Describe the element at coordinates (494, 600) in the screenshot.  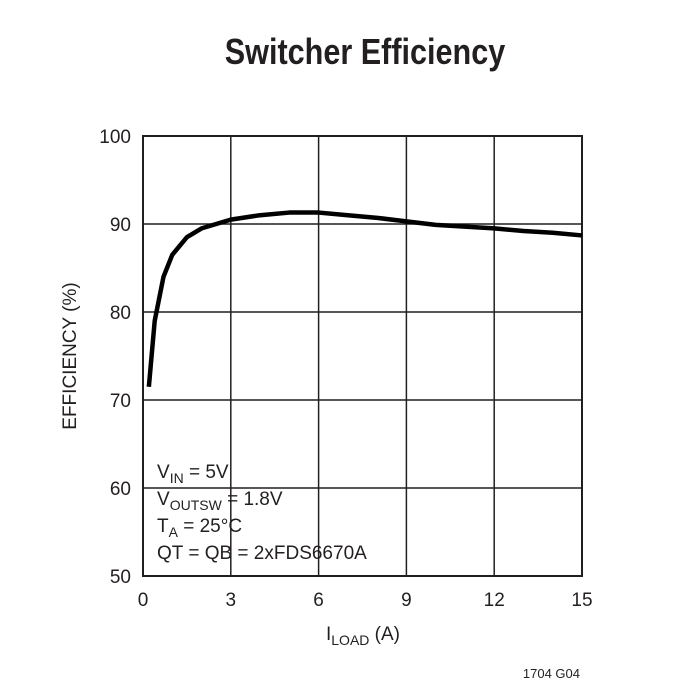
I see `x-tick-label: 12` at that location.